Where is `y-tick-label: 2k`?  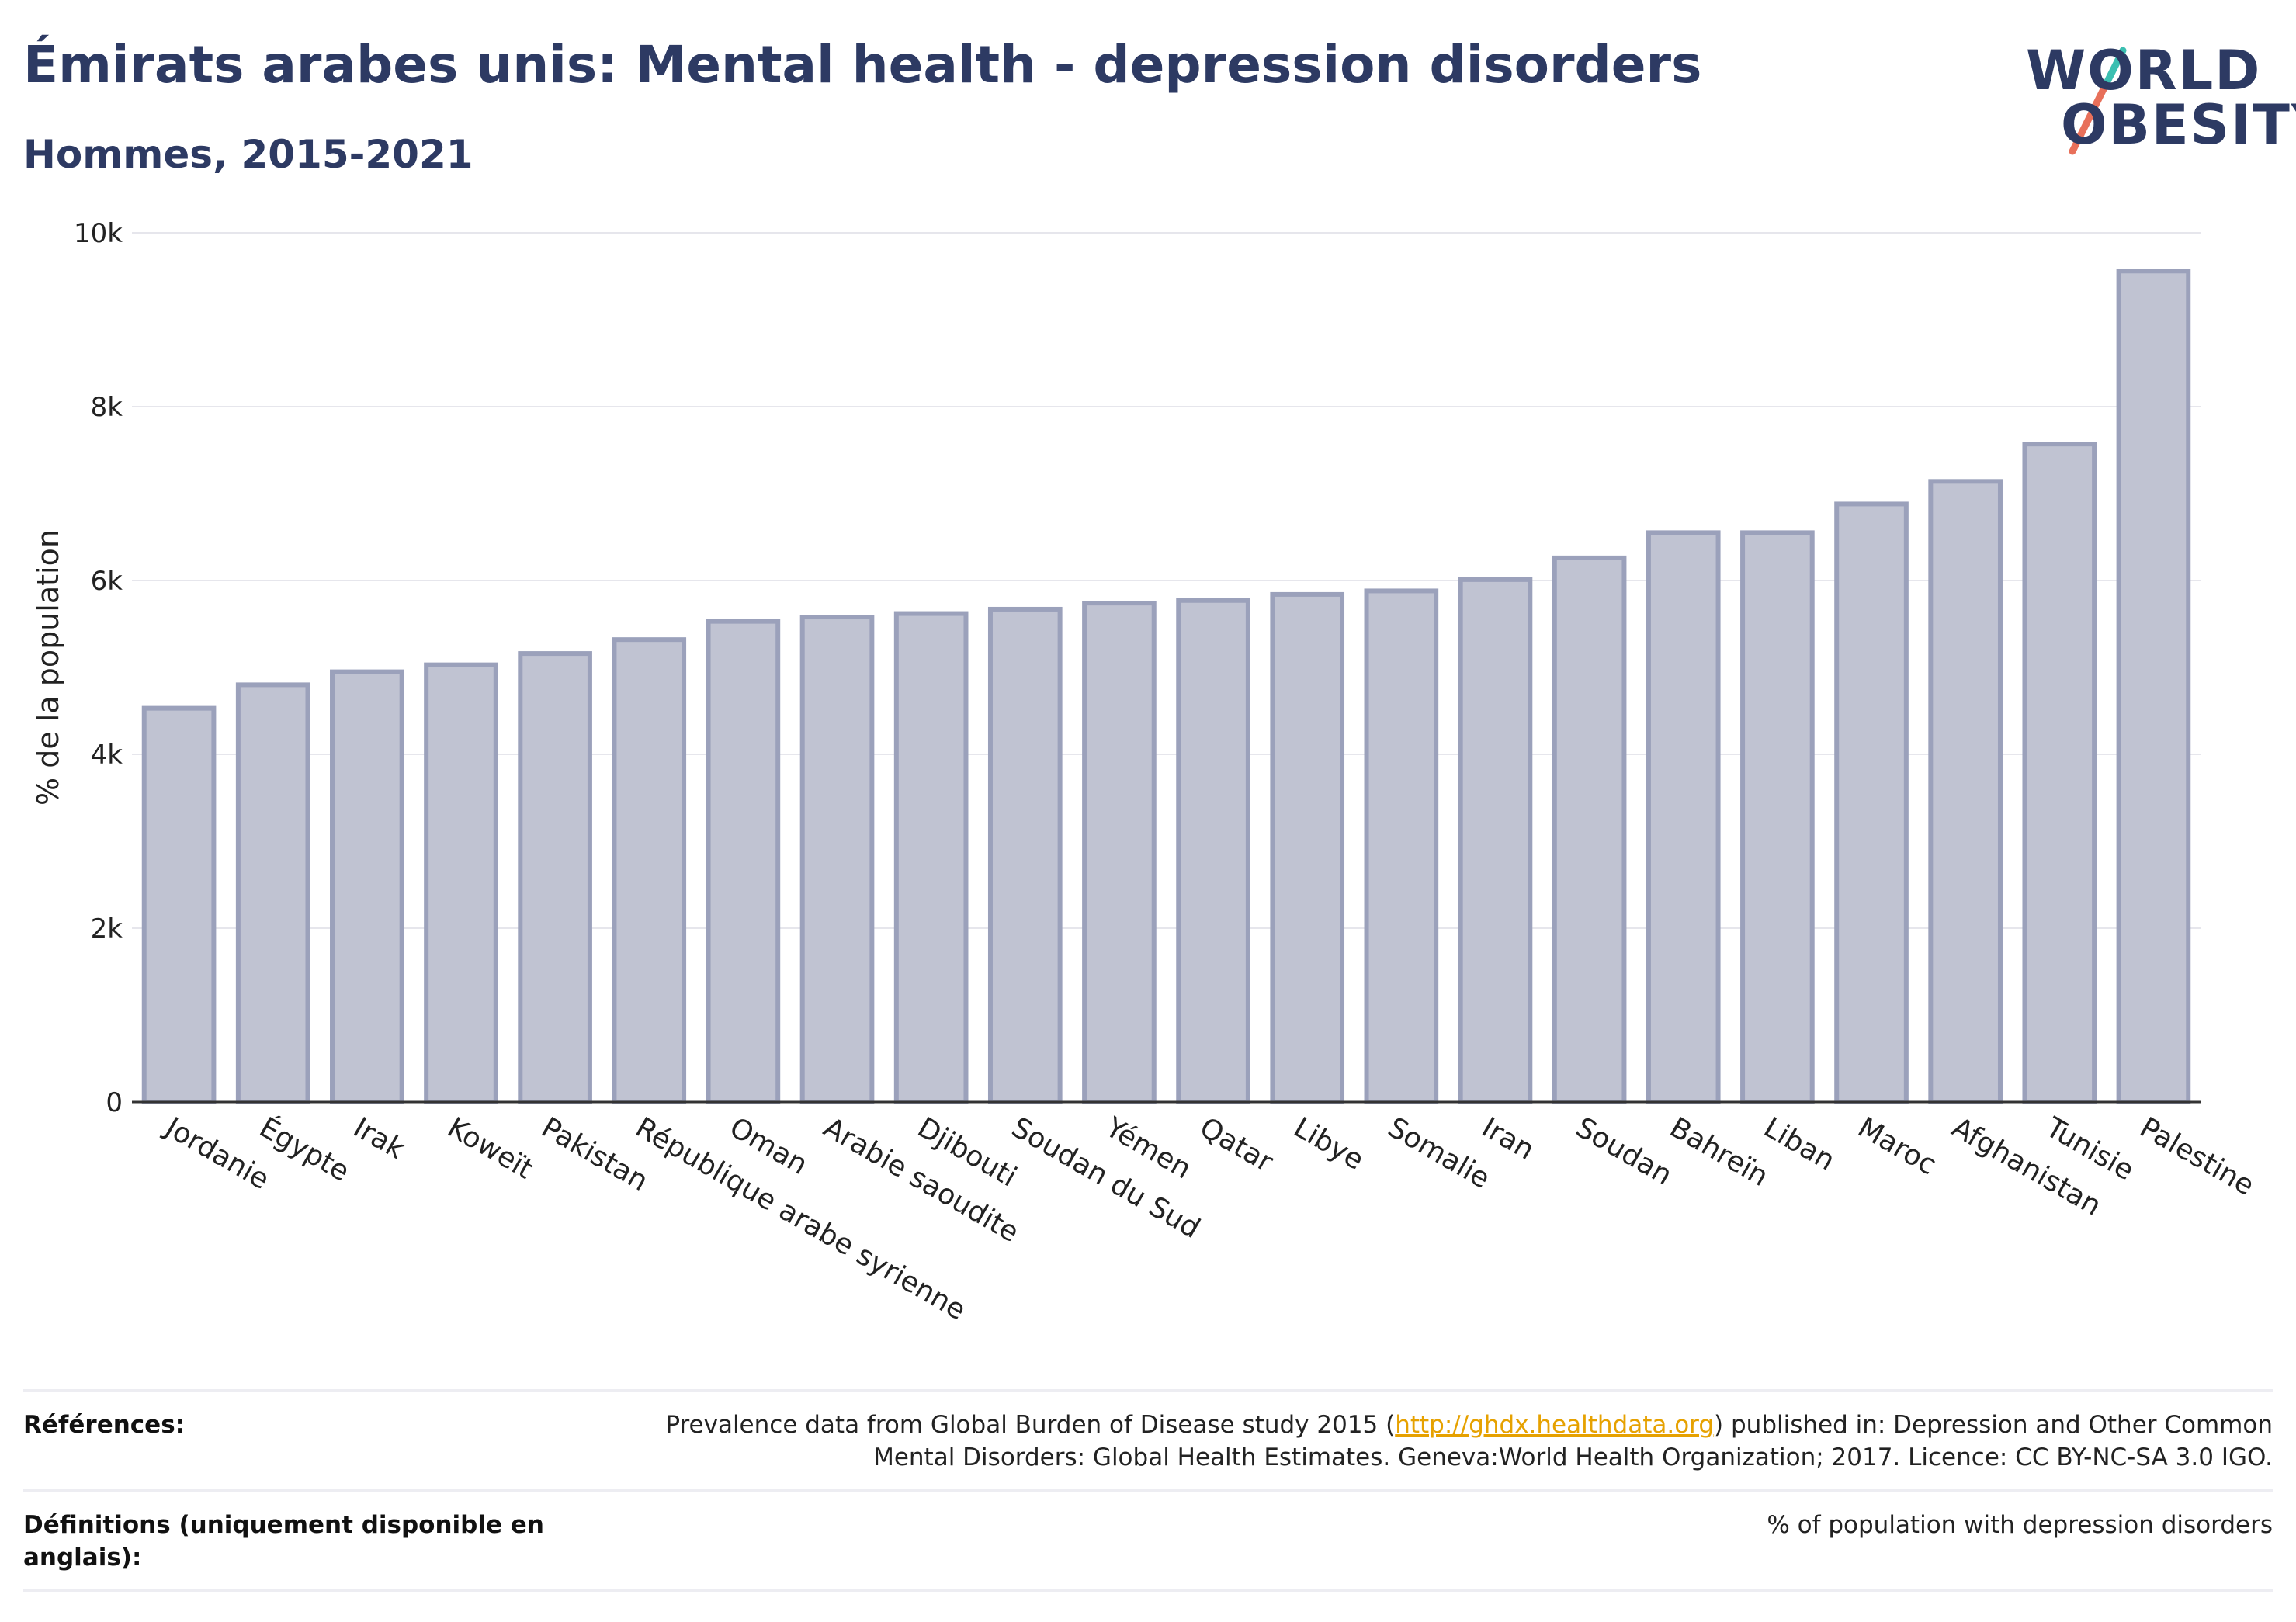
y-tick-label: 2k is located at coordinates (107, 928).